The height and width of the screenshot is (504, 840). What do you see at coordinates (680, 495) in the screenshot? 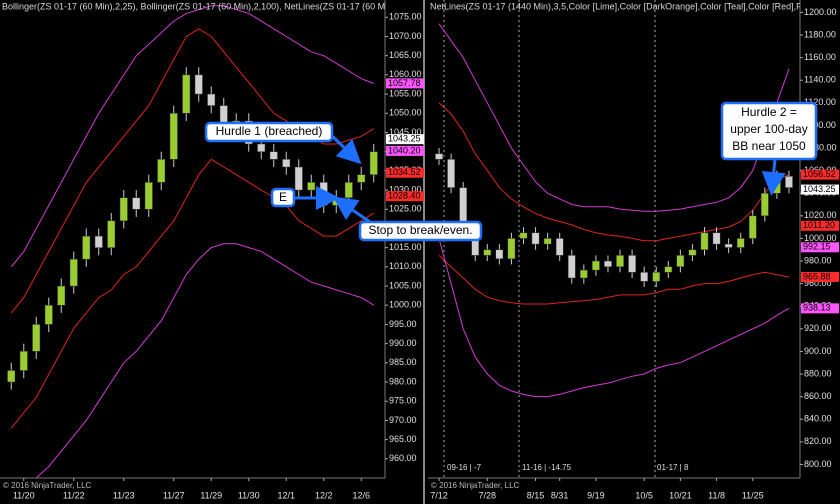
I see `x-tick-label: 10/21` at bounding box center [680, 495].